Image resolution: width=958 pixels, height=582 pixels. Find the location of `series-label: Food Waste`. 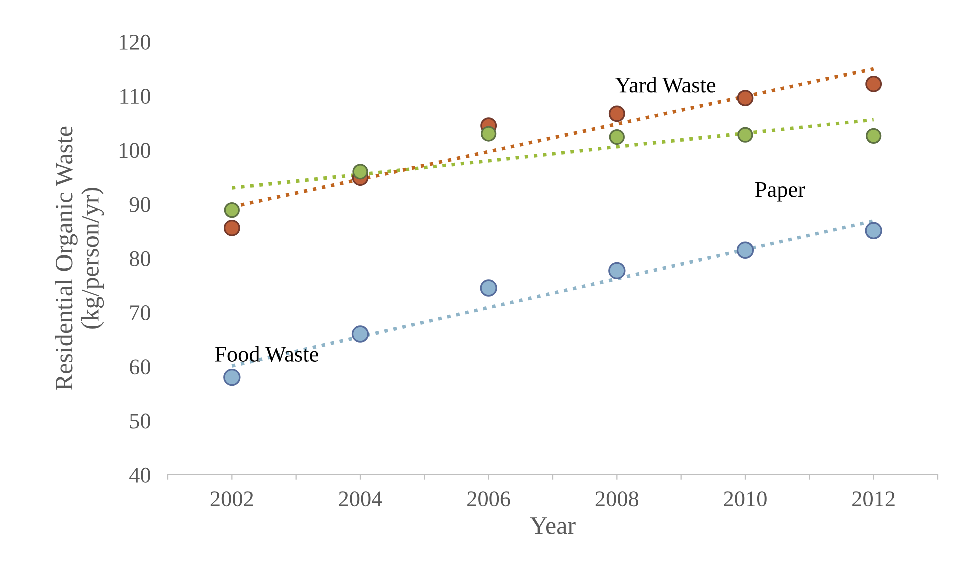

series-label: Food Waste is located at coordinates (266, 354).